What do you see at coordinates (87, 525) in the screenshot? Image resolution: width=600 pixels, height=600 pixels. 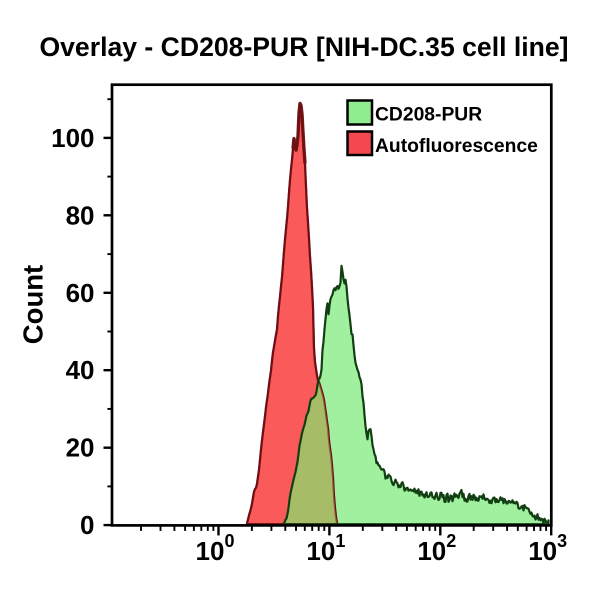 I see `svg-text: 0` at bounding box center [87, 525].